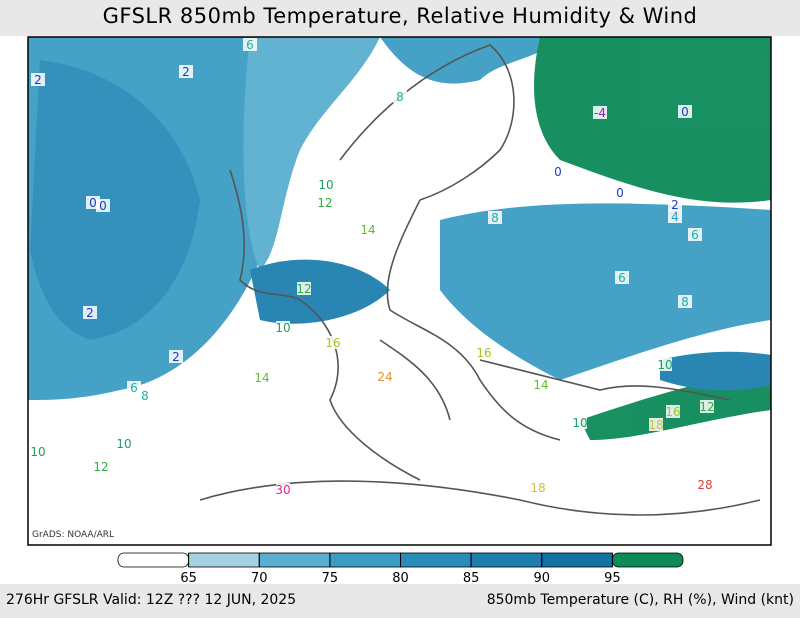  Describe the element at coordinates (471, 577) in the screenshot. I see `colorbar-tick-label: 85` at that location.